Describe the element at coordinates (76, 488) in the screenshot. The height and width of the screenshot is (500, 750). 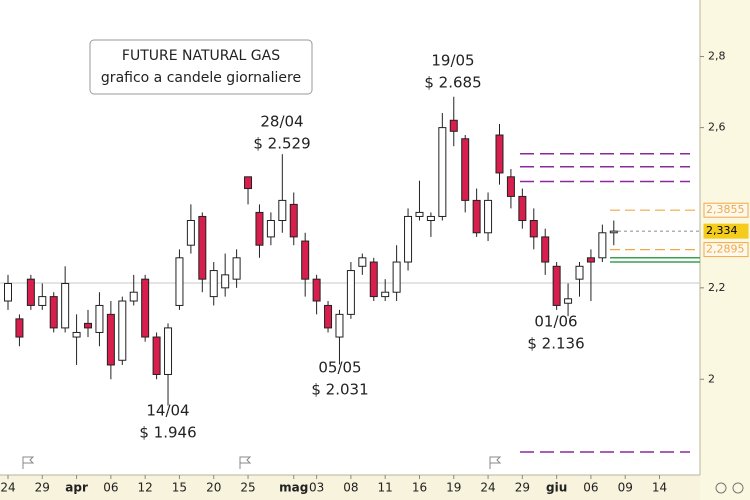
I see `x-tick-label: apr` at that location.